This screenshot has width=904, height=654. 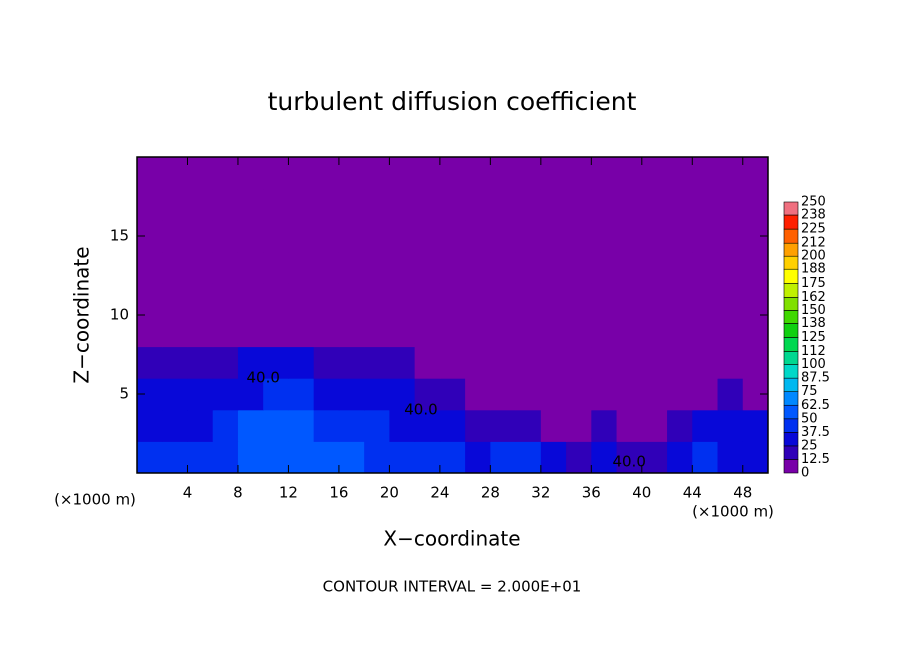 I want to click on colorbar-label: 62.5, so click(x=815, y=405).